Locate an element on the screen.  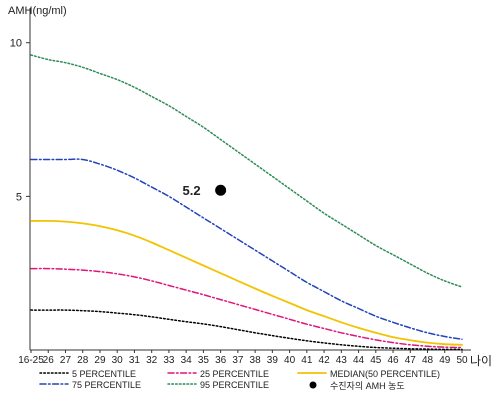
x-tick-label: 47 is located at coordinates (411, 360).